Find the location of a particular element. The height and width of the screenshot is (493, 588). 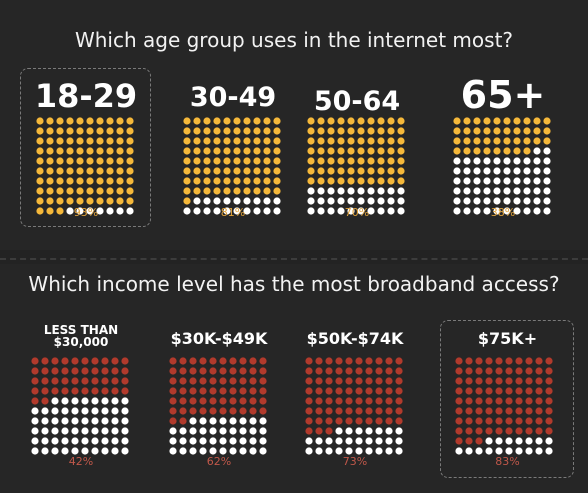

waffle-svg is located at coordinates (502, 166).